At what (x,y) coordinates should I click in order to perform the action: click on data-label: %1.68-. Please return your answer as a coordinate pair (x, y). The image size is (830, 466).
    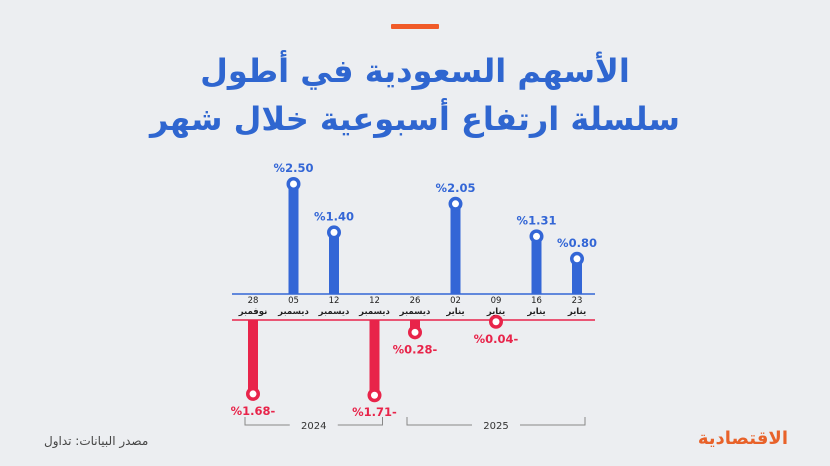
    Looking at the image, I should click on (253, 411).